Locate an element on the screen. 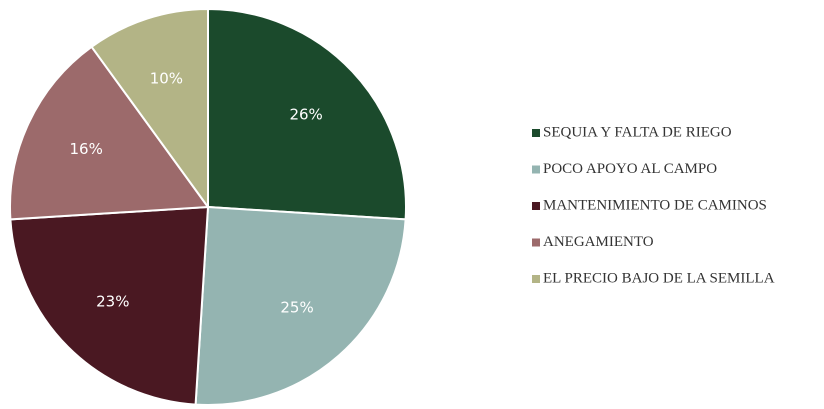 The image size is (824, 409). slice-label: 10% is located at coordinates (166, 78).